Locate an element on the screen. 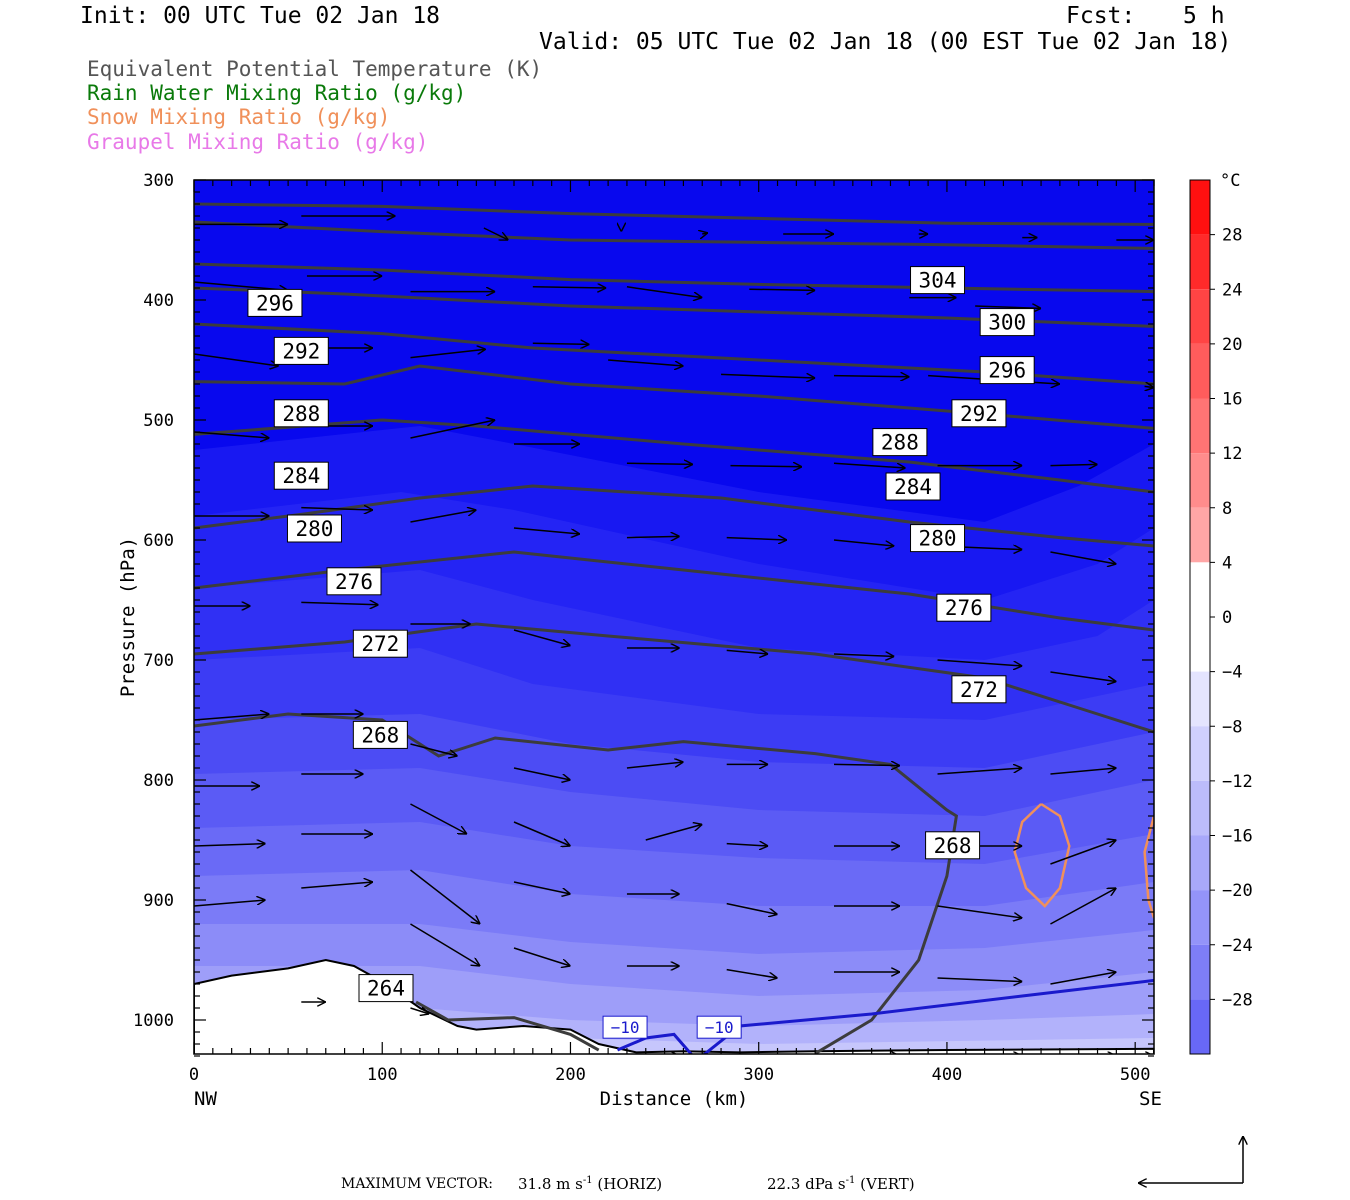 The width and height of the screenshot is (1350, 1200). colorbar-tick-label: −8 is located at coordinates (1232, 727).